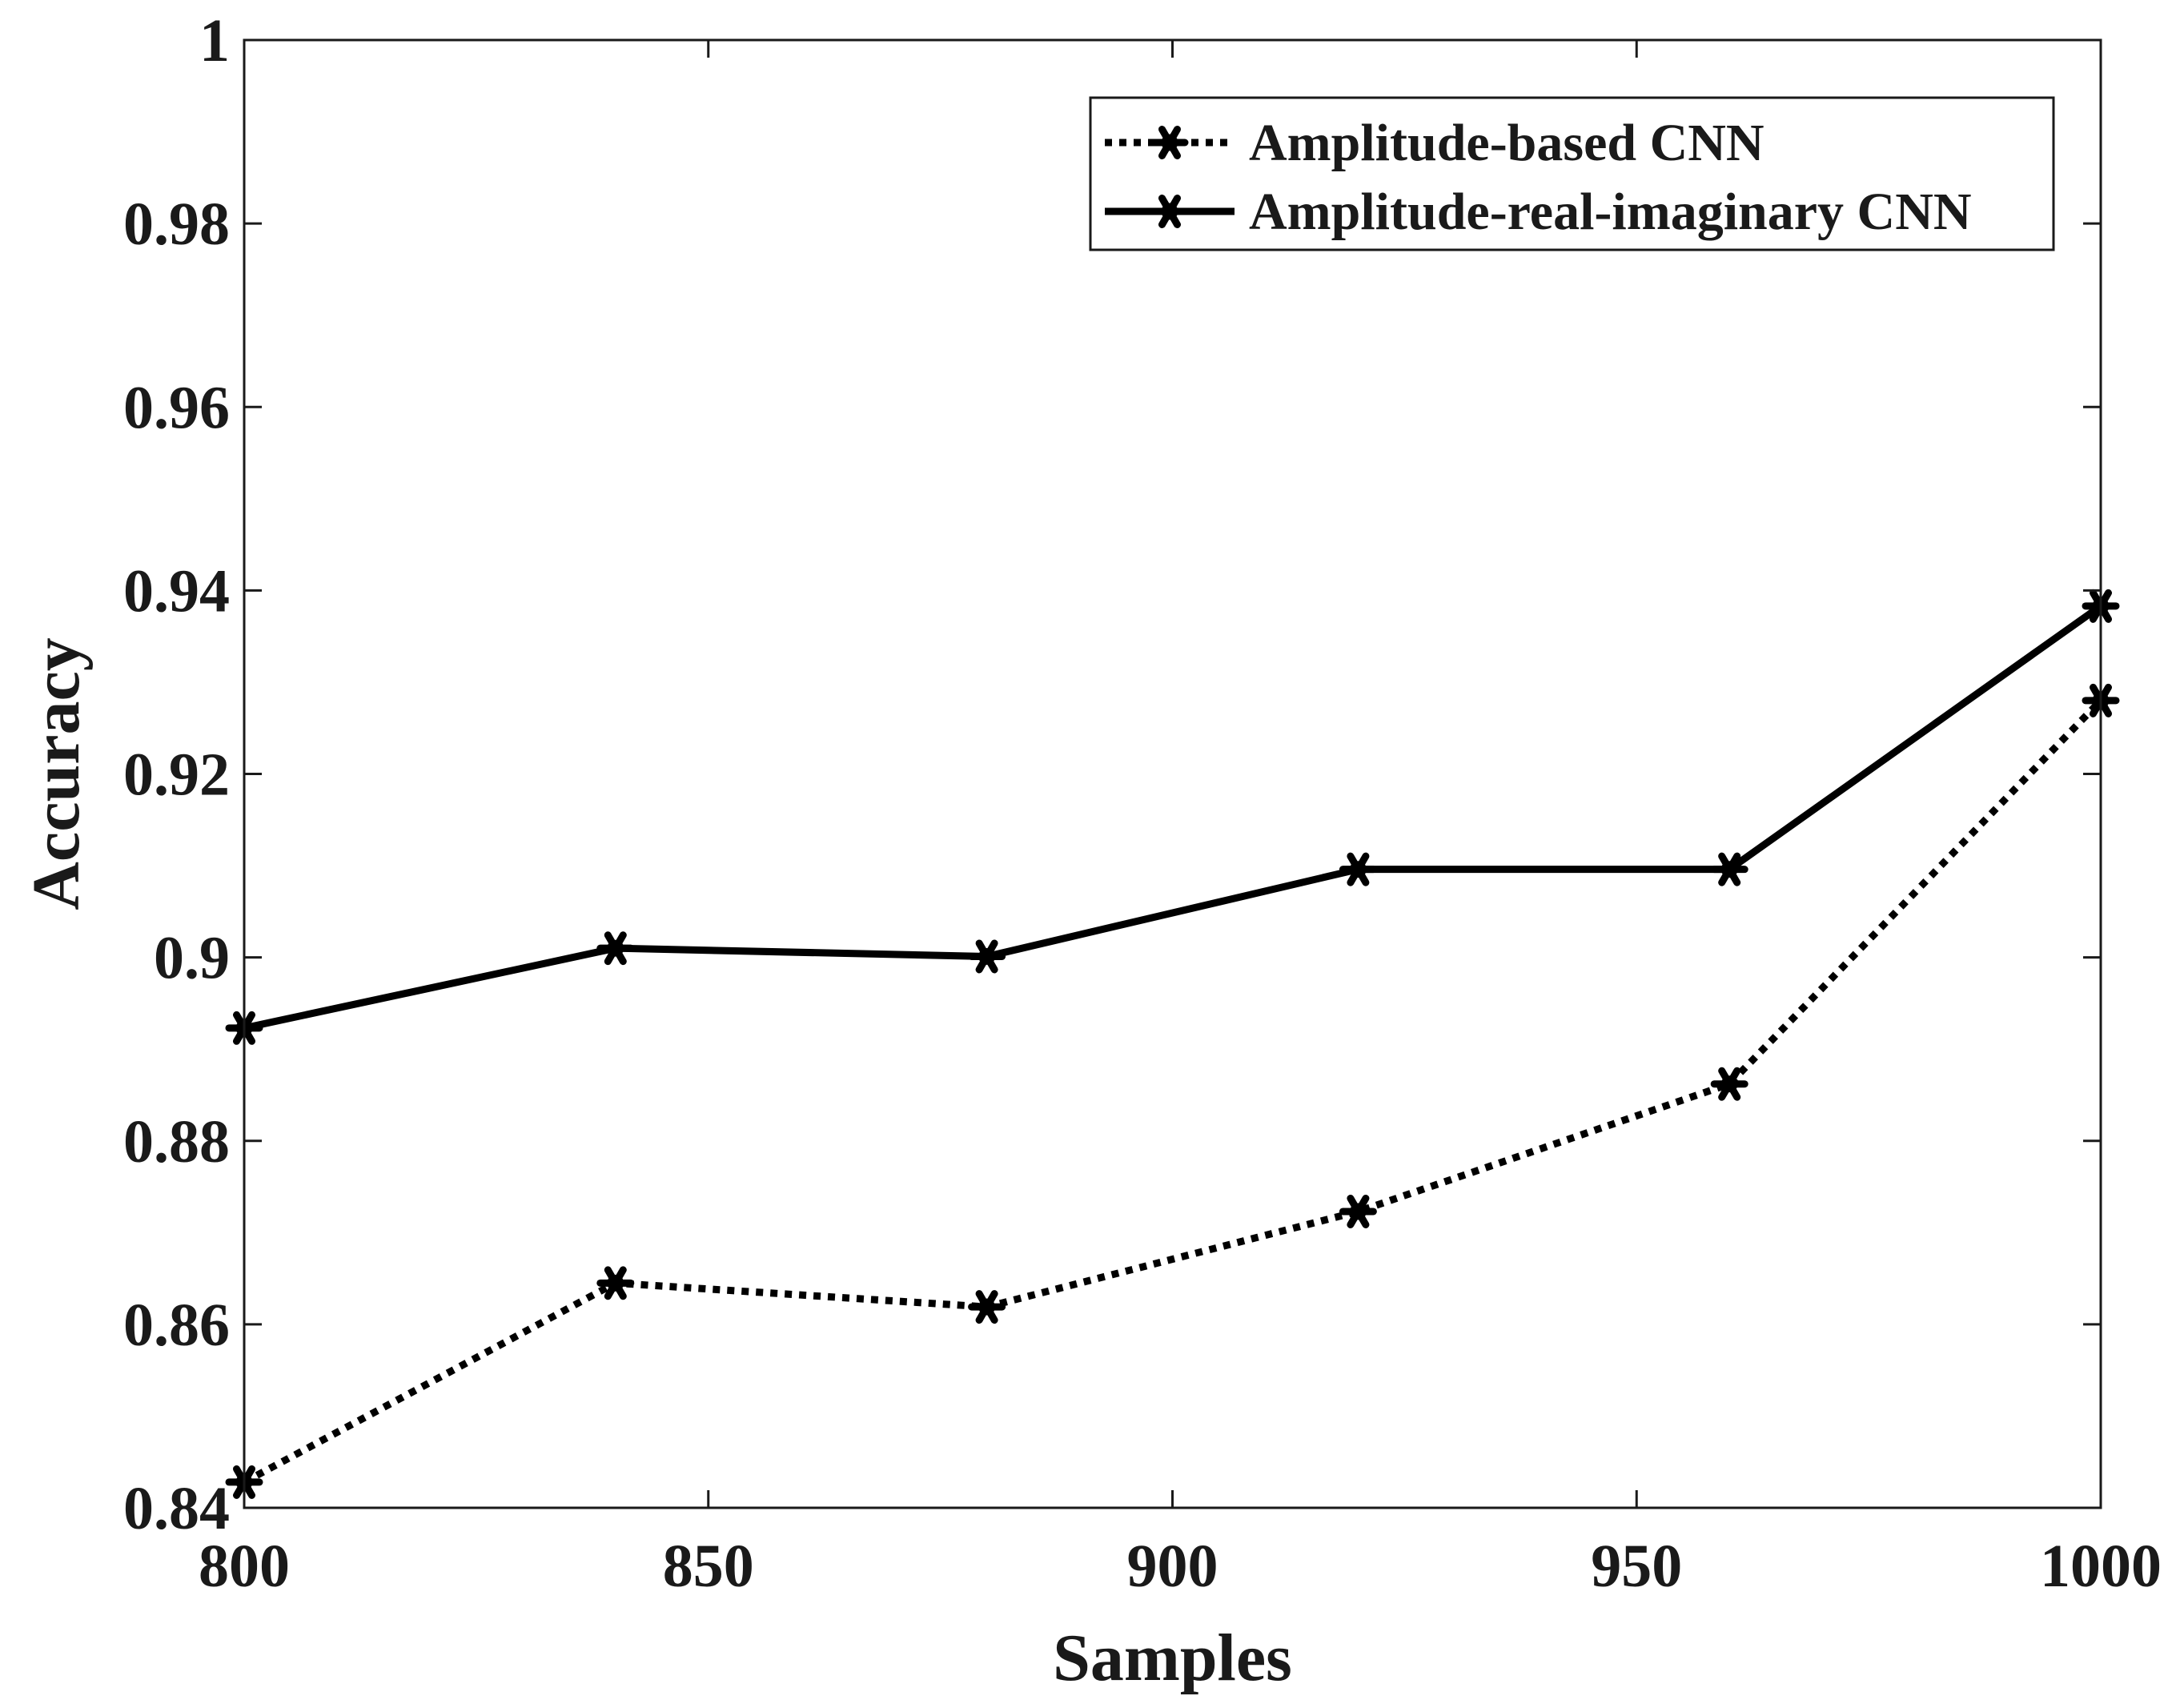 Image resolution: width=2184 pixels, height=1708 pixels. I want to click on legend-box, so click(1572, 174).